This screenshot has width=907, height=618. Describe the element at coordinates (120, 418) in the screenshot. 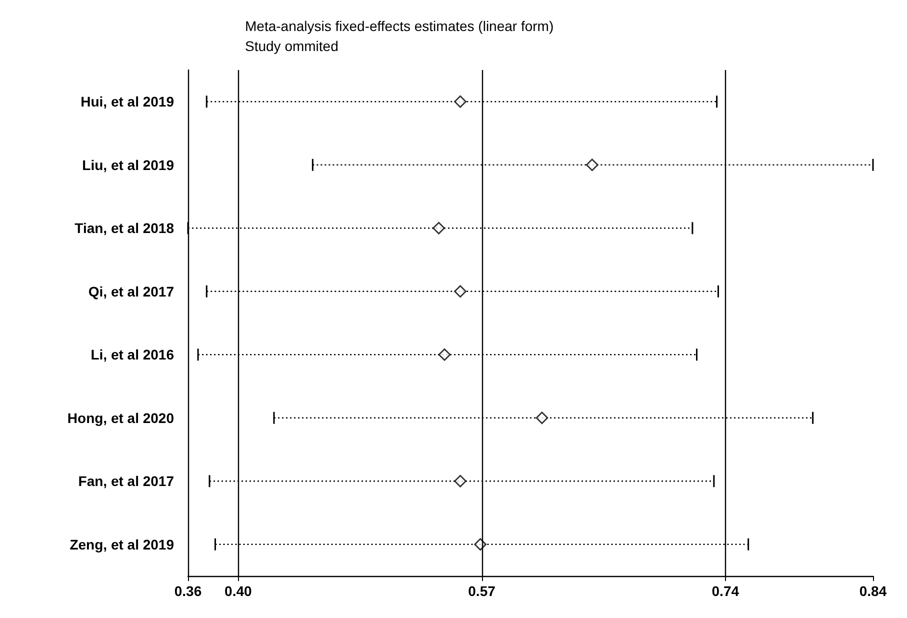

I see `y-tick-label: Hong, et al 2020` at that location.